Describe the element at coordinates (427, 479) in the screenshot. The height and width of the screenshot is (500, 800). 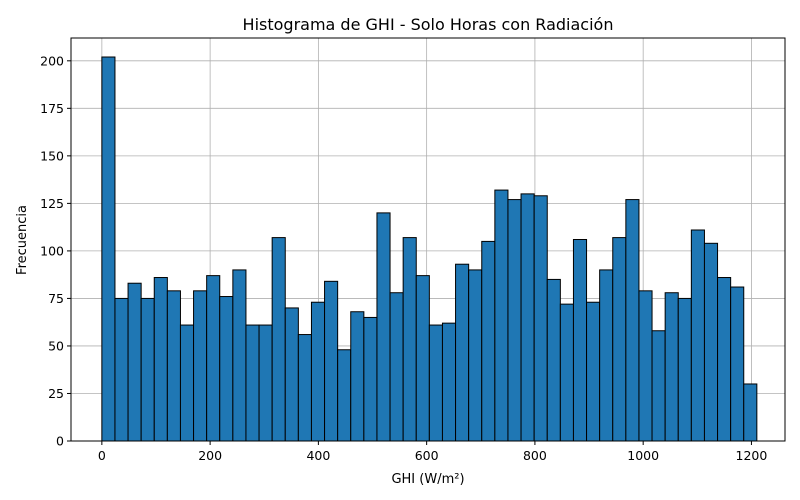
I see `x-axis-label: GHI (W/m²)` at that location.